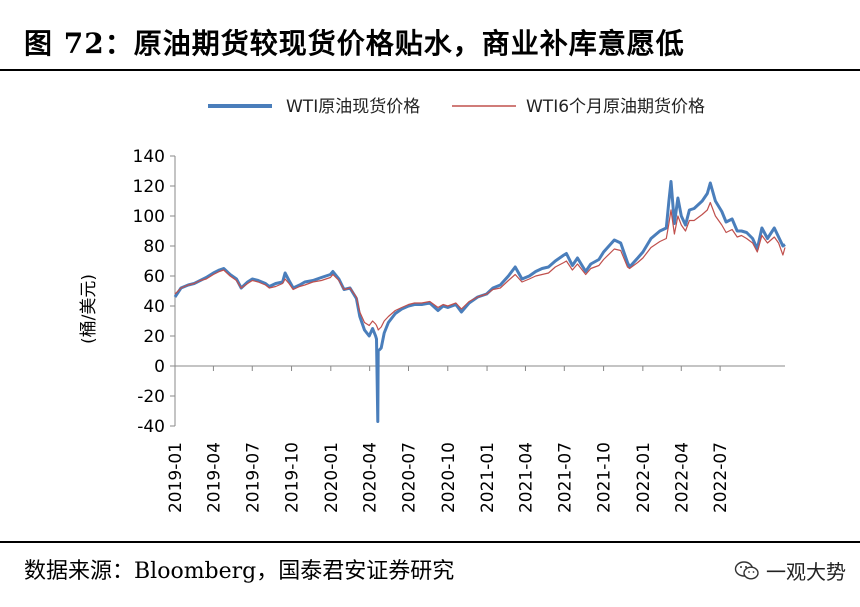 This screenshot has width=860, height=607. What do you see at coordinates (746, 570) in the screenshot?
I see `wechat-icon` at bounding box center [746, 570].